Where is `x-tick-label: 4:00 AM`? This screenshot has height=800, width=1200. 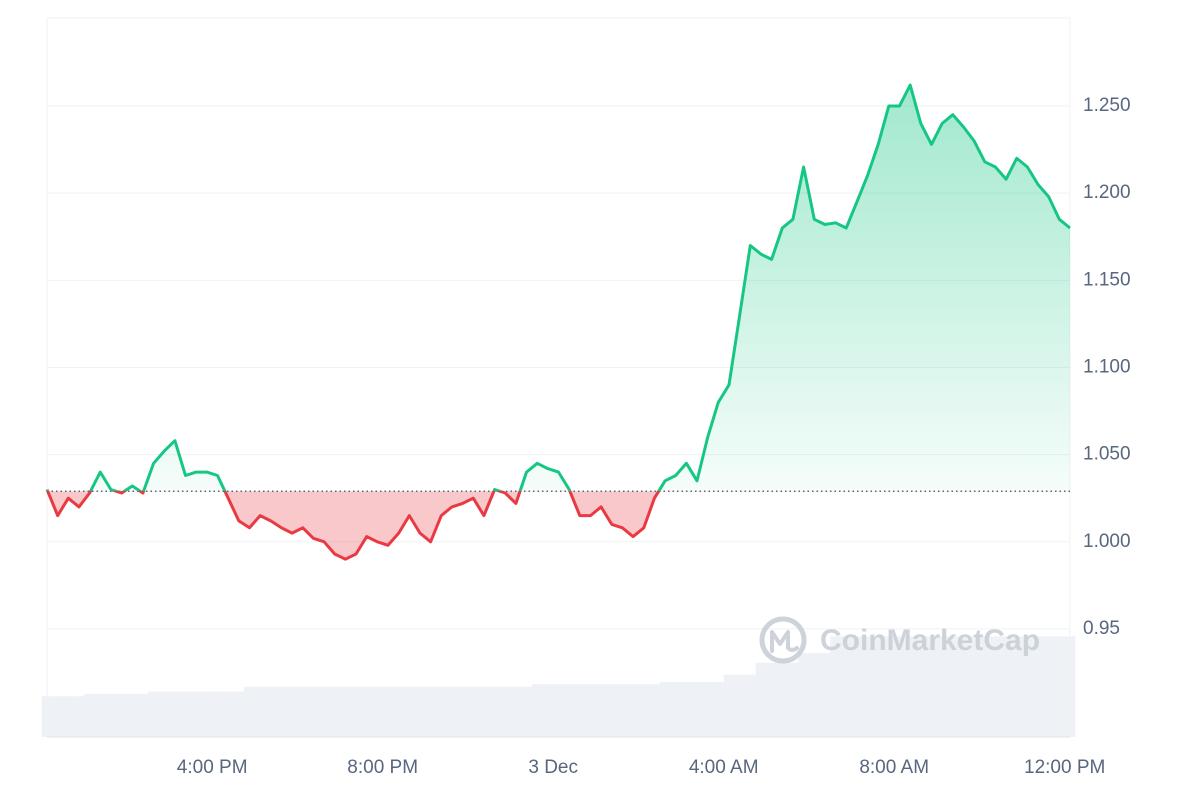
x-tick-label: 4:00 AM is located at coordinates (724, 767).